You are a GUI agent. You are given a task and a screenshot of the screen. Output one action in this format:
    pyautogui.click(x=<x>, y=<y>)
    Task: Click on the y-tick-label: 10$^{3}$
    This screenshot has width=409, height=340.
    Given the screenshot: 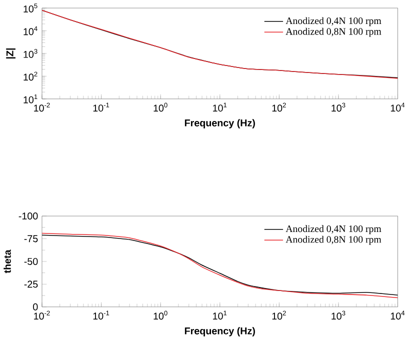 What is the action you would take?
    pyautogui.click(x=31, y=53)
    